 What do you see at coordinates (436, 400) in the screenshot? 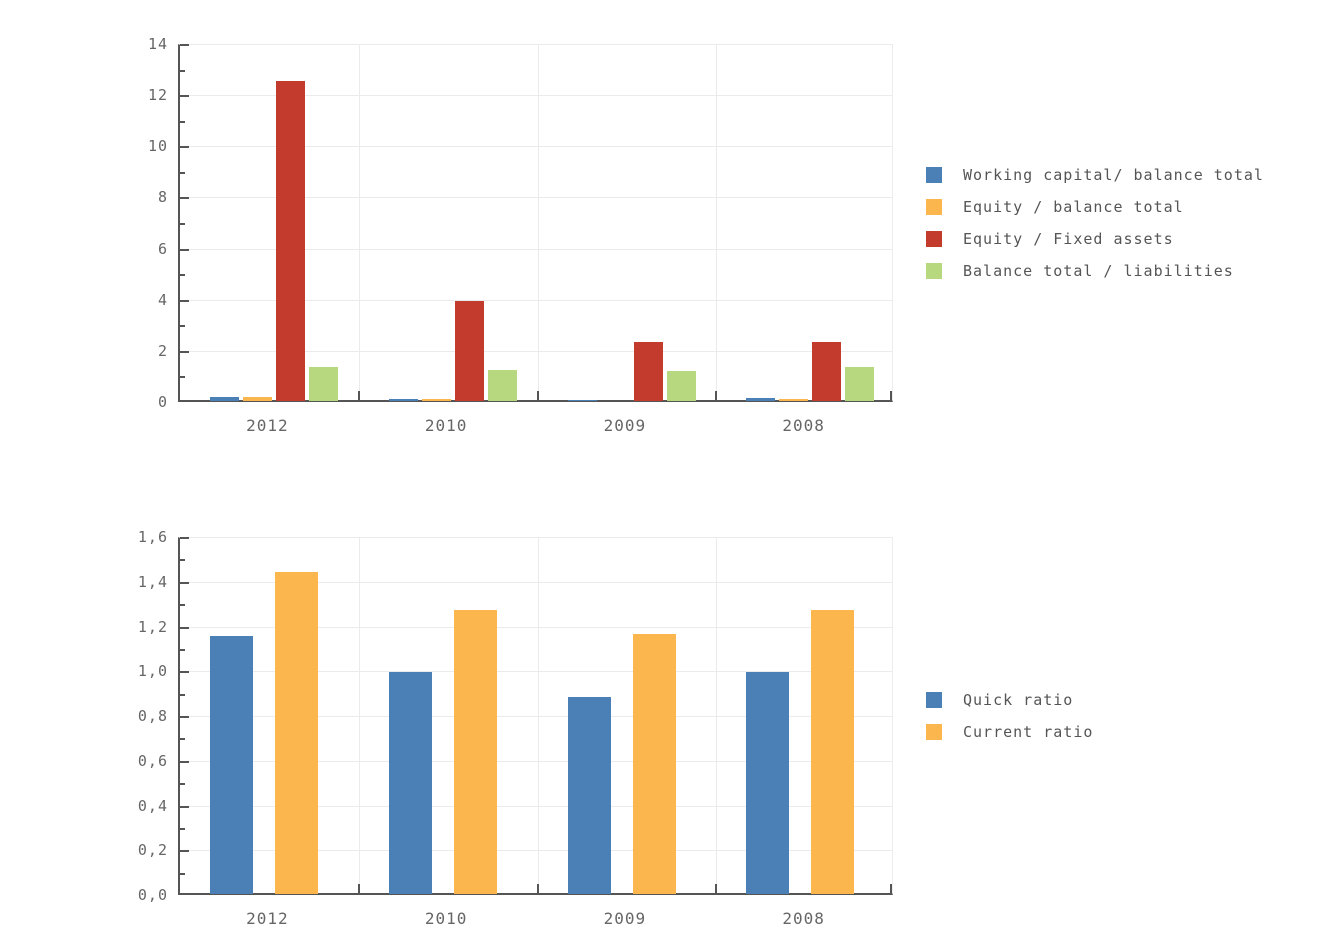
I see `bar-equity-balance-total-2010` at bounding box center [436, 400].